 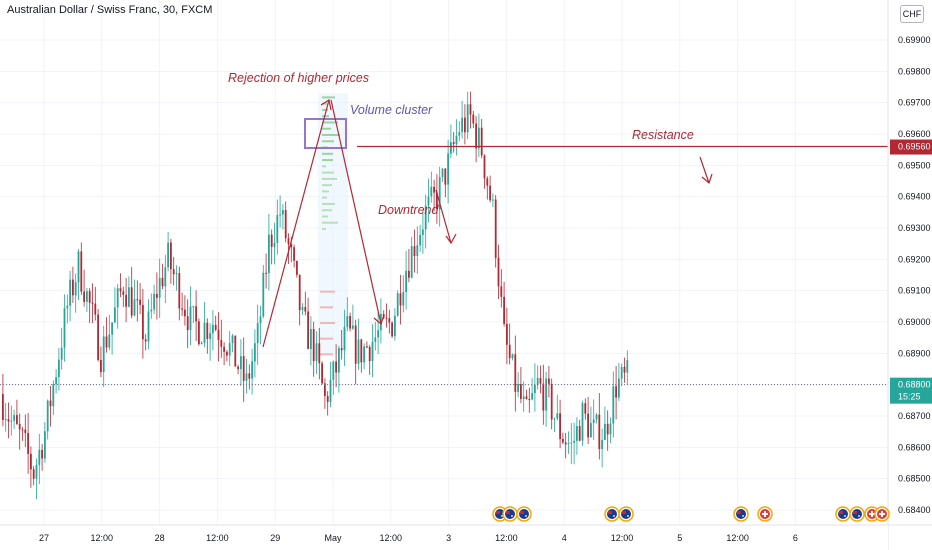 I want to click on y-tick-label: 0.69900, so click(x=914, y=40).